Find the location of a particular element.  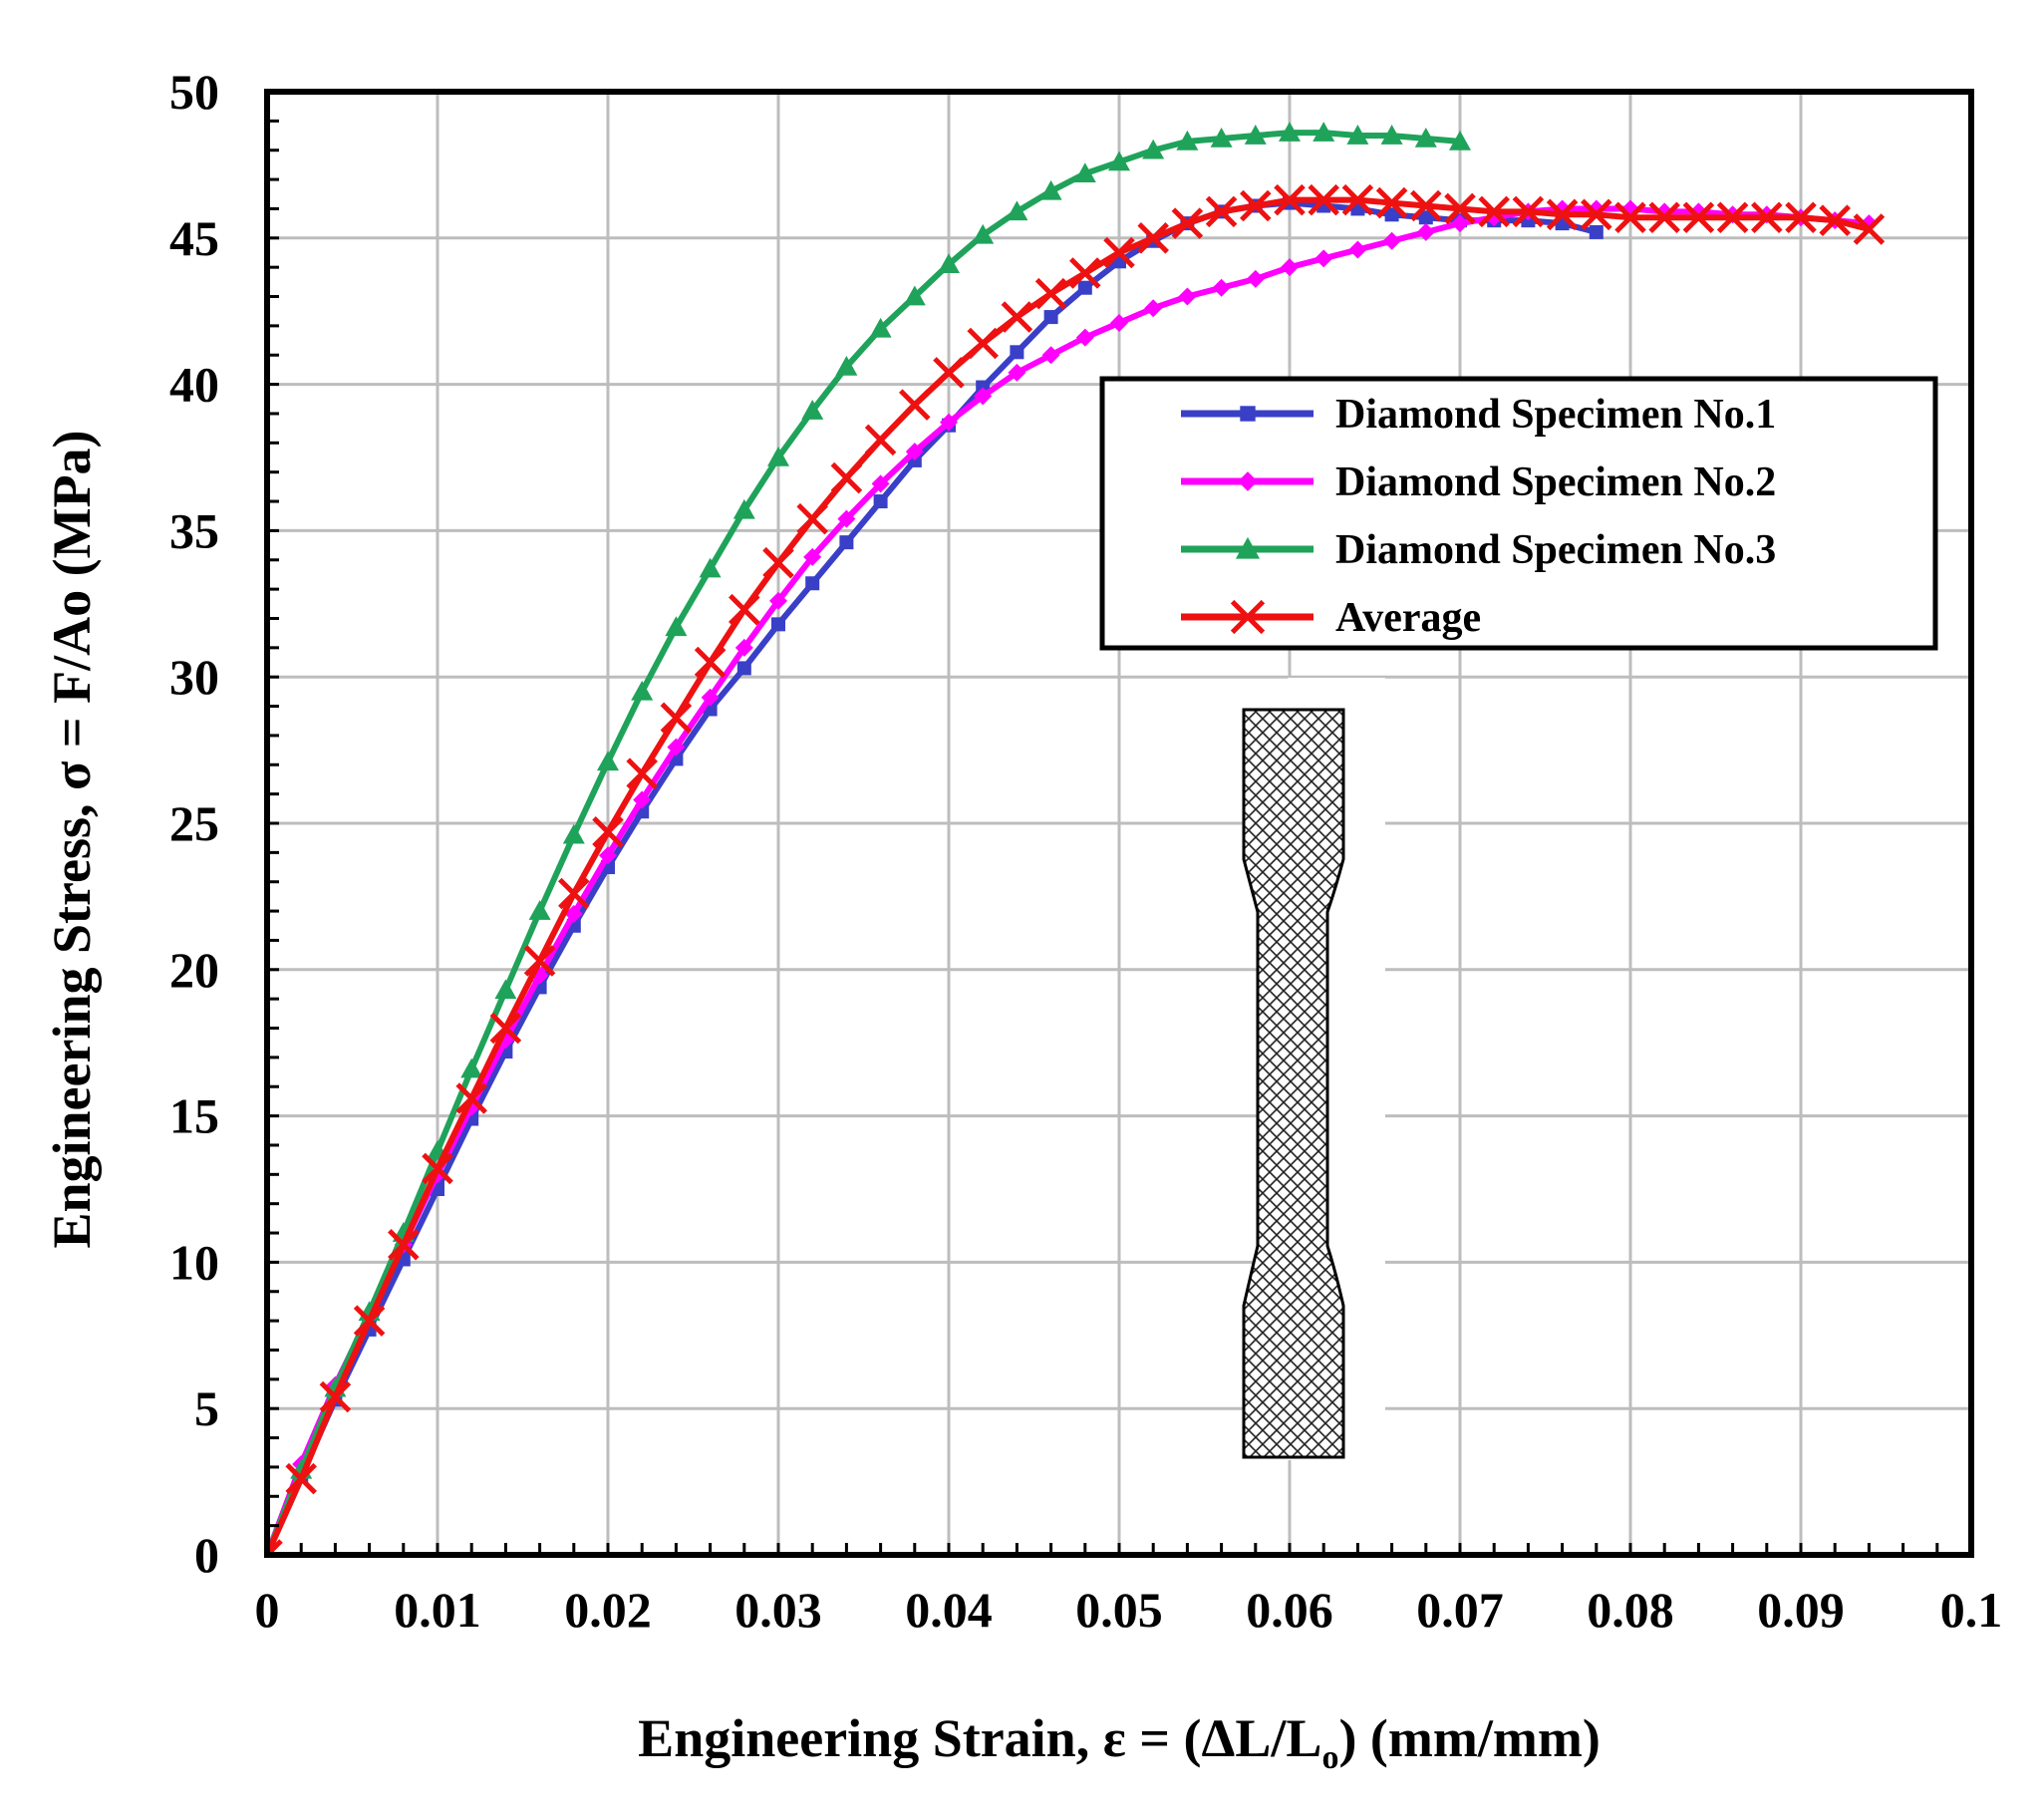

x-tick-label: 0.03 is located at coordinates (778, 1610).